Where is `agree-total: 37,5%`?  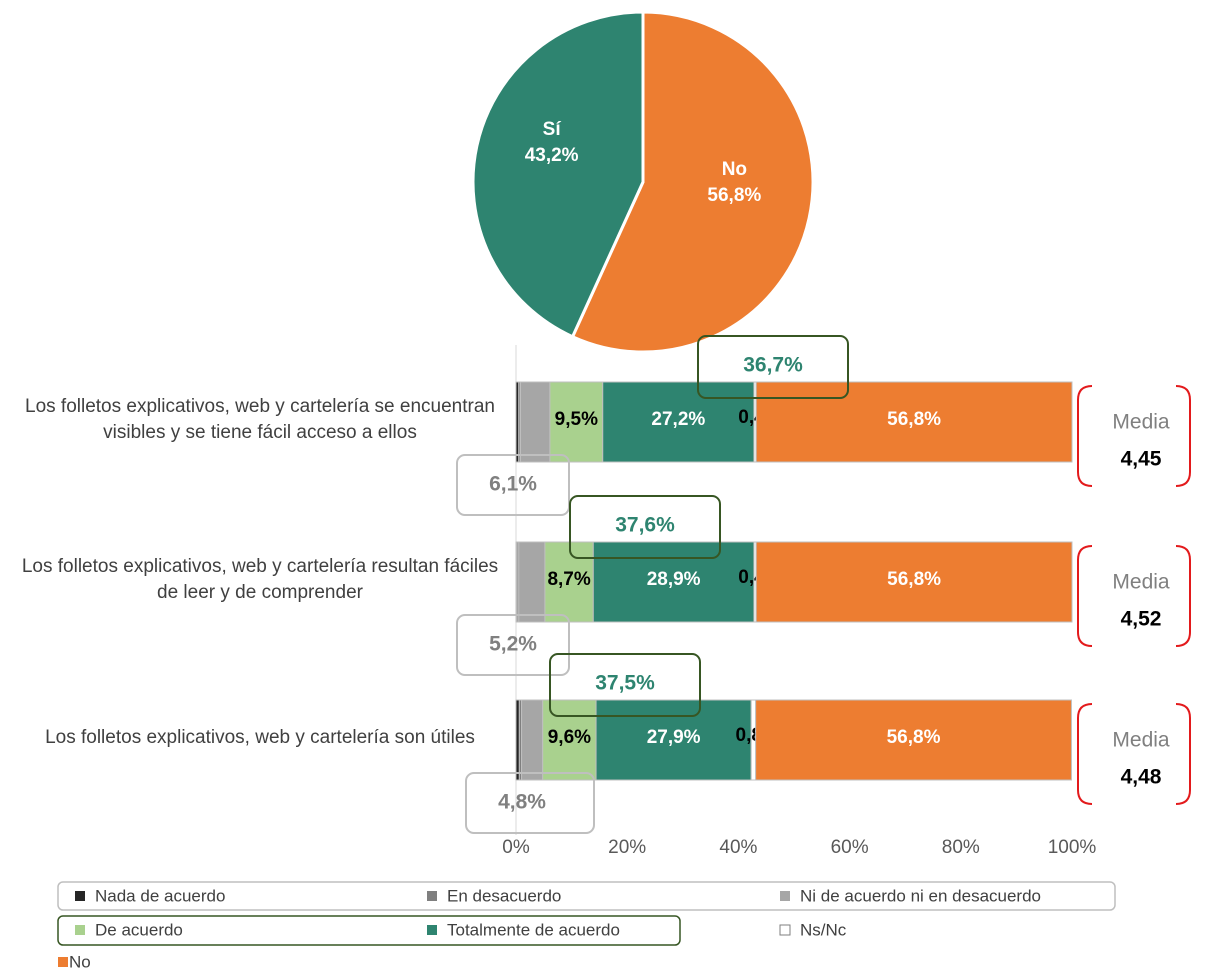 agree-total: 37,5% is located at coordinates (625, 683).